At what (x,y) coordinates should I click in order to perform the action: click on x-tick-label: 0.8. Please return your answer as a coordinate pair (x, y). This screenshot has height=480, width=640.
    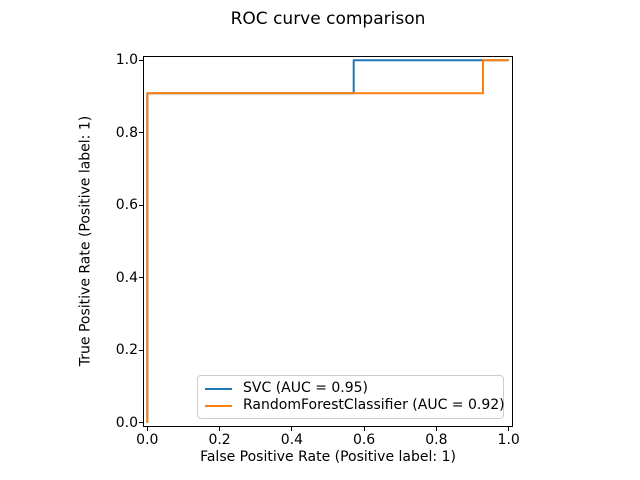
    Looking at the image, I should click on (436, 440).